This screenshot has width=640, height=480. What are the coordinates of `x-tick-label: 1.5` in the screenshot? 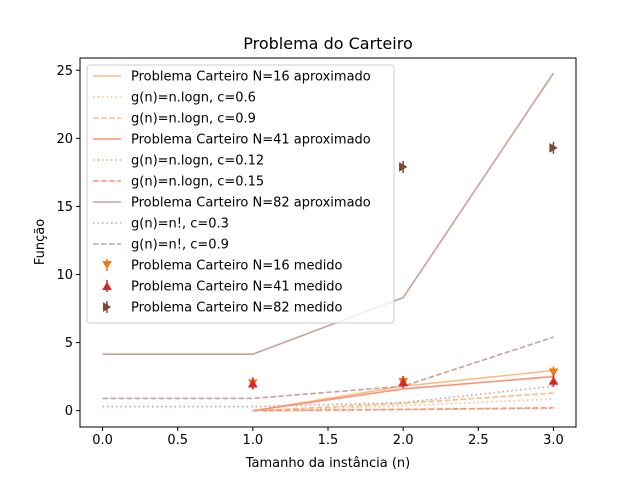 It's located at (328, 440).